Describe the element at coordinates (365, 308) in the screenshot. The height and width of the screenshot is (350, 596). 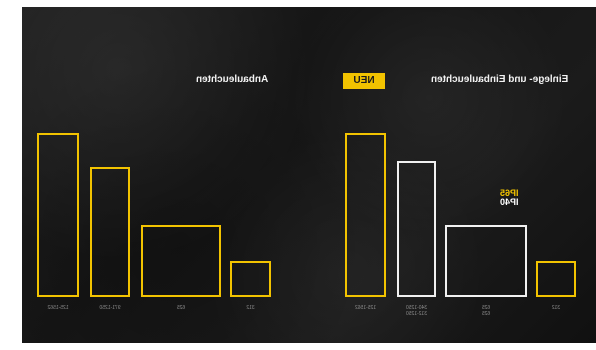
I see `right-tick-1: 125-1562` at that location.